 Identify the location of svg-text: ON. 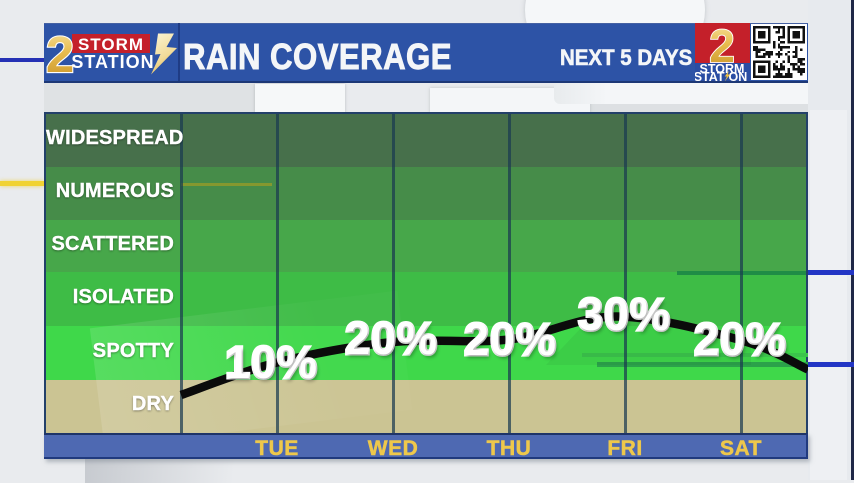
(738, 75).